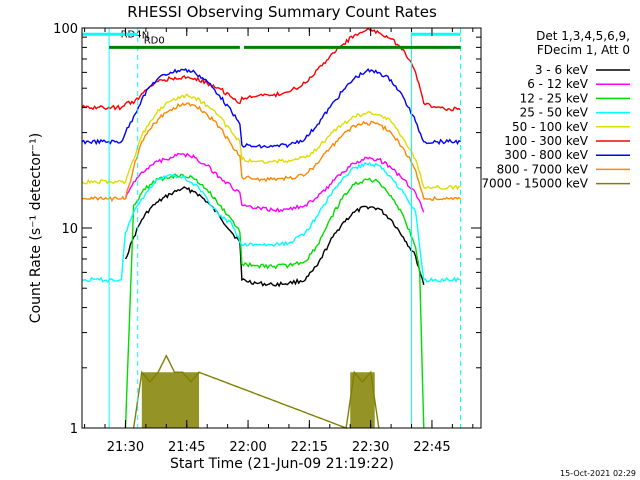 This screenshot has height=480, width=640. Describe the element at coordinates (154, 40) in the screenshot. I see `state-label-rd0: RD0` at that location.